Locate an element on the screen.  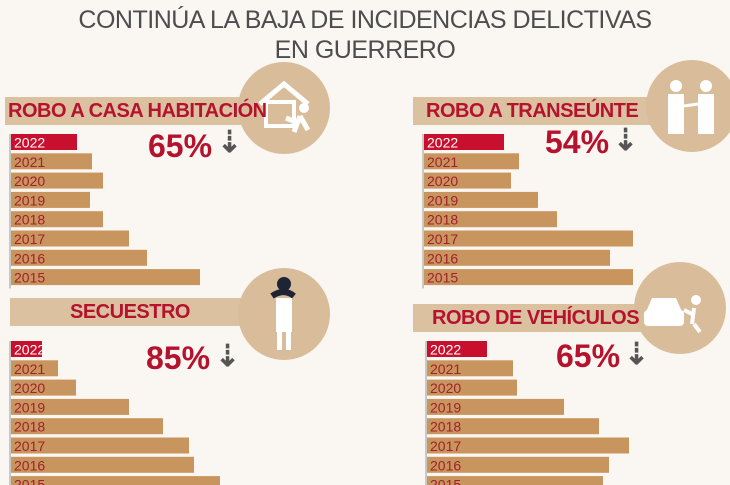
house-burglar-icon is located at coordinates (284, 108).